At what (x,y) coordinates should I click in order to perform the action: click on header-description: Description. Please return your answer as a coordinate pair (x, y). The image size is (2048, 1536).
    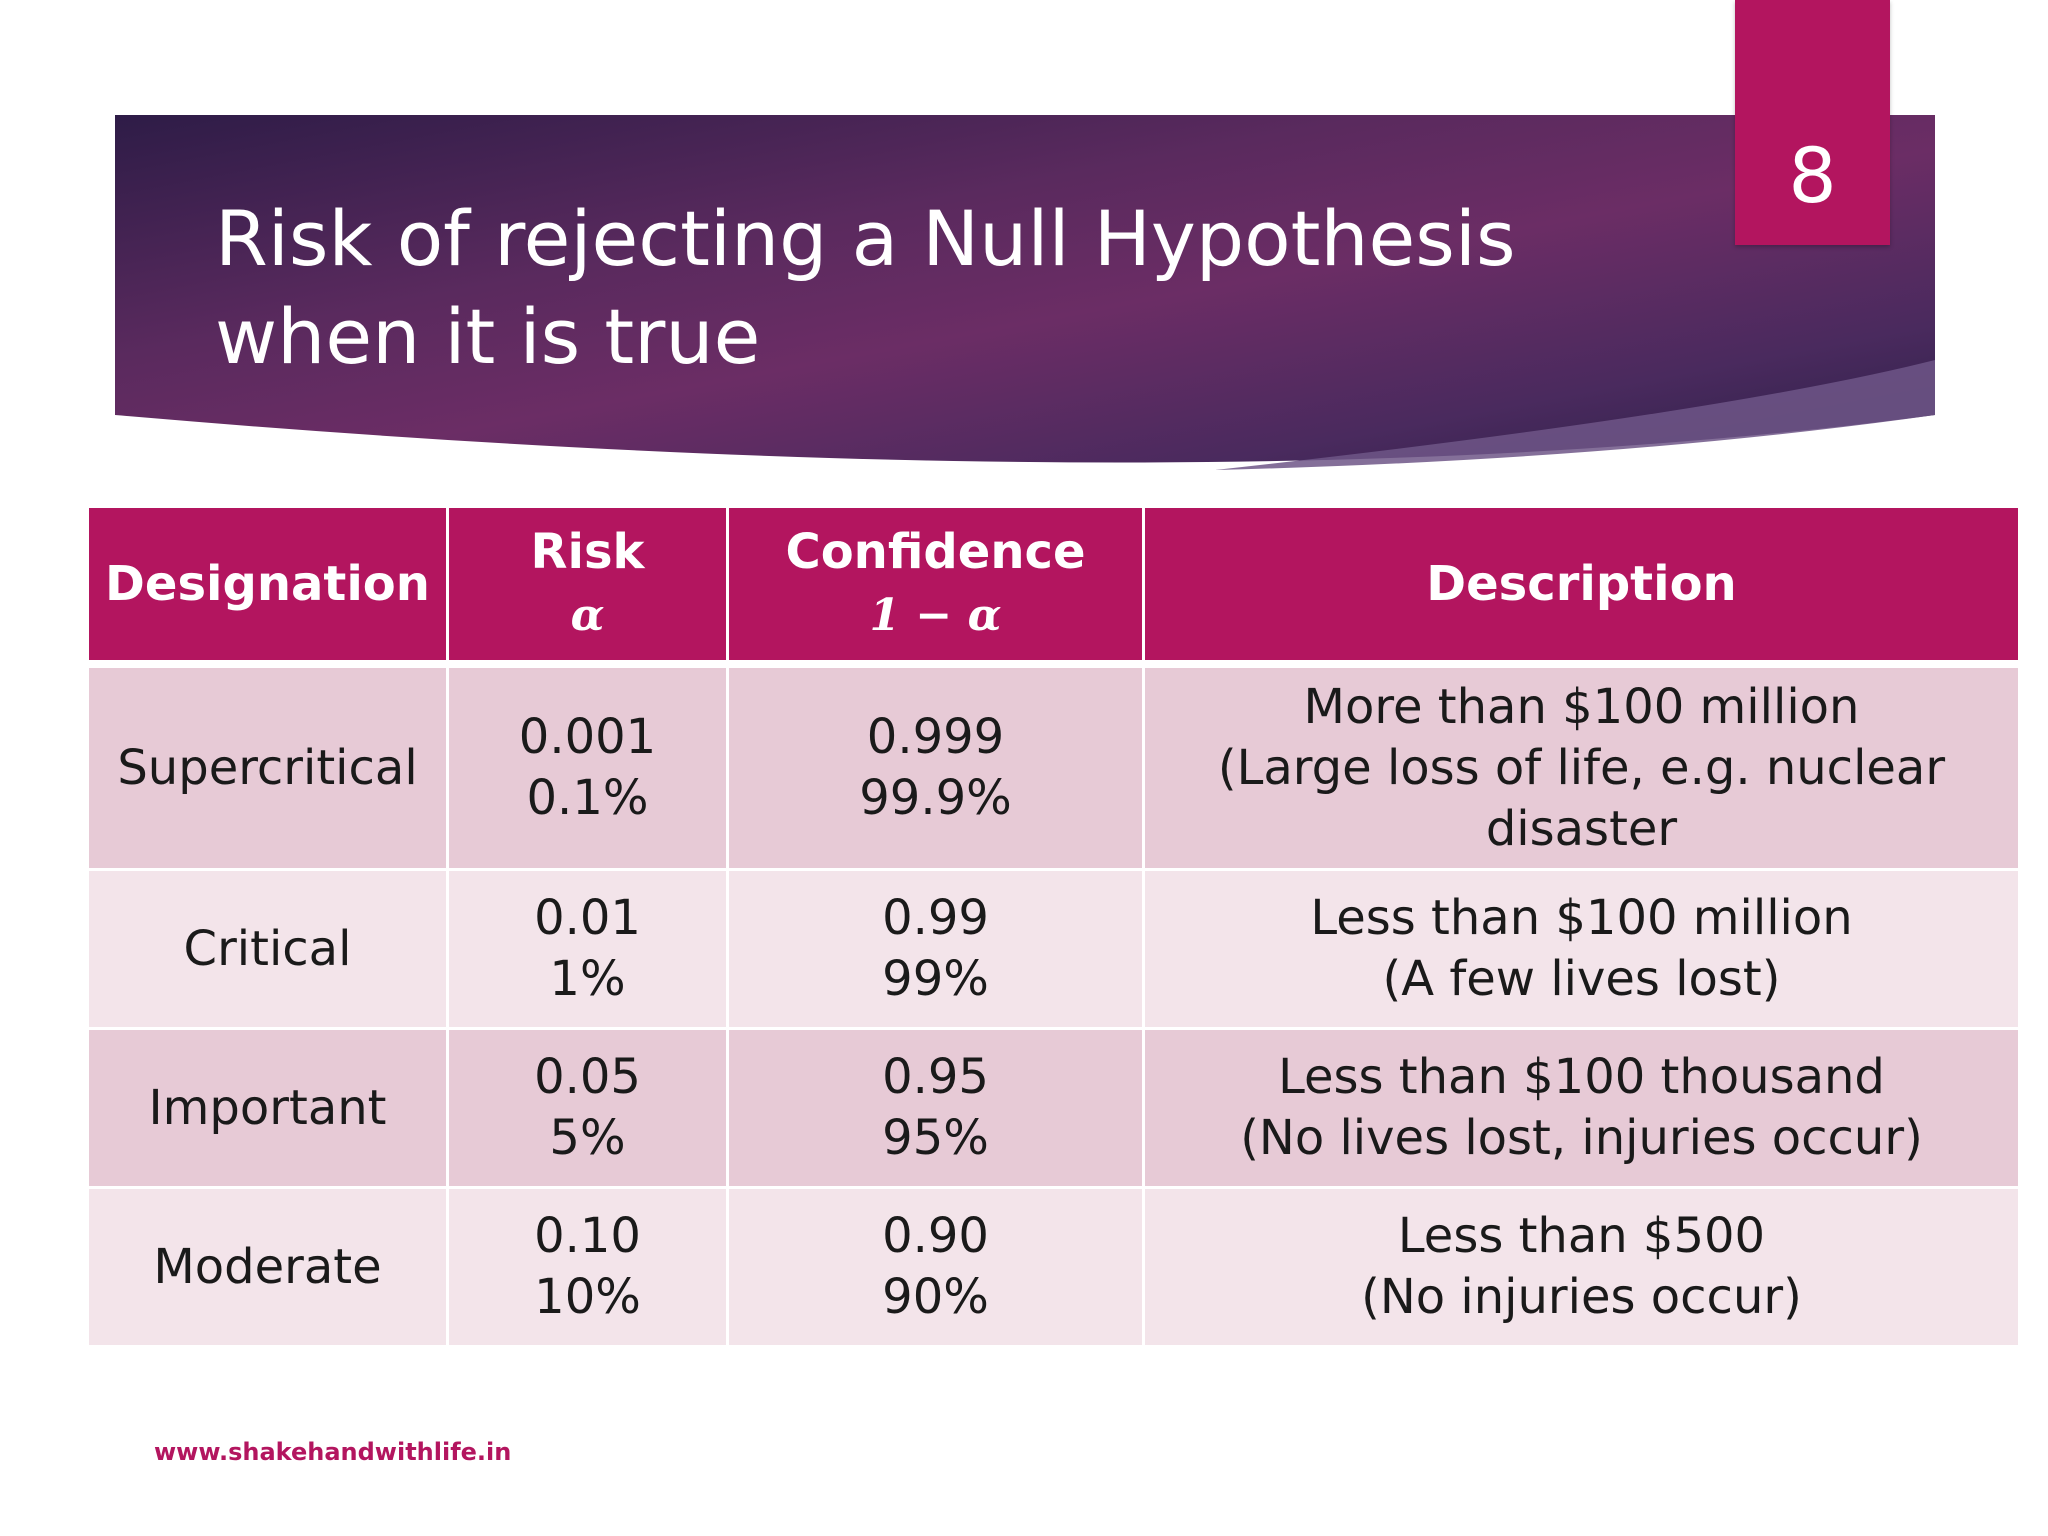
    Looking at the image, I should click on (1581, 586).